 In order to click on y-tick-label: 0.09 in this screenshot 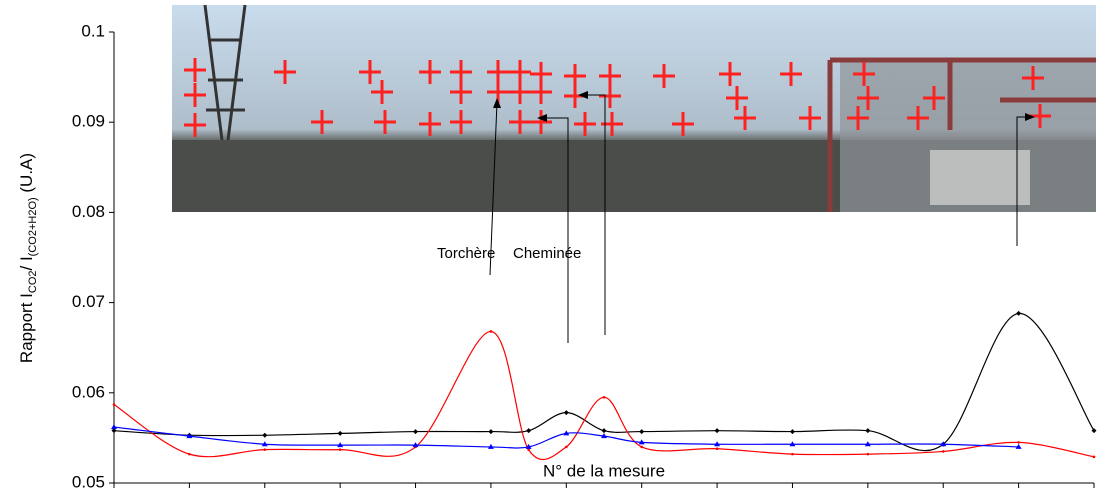, I will do `click(88, 121)`.